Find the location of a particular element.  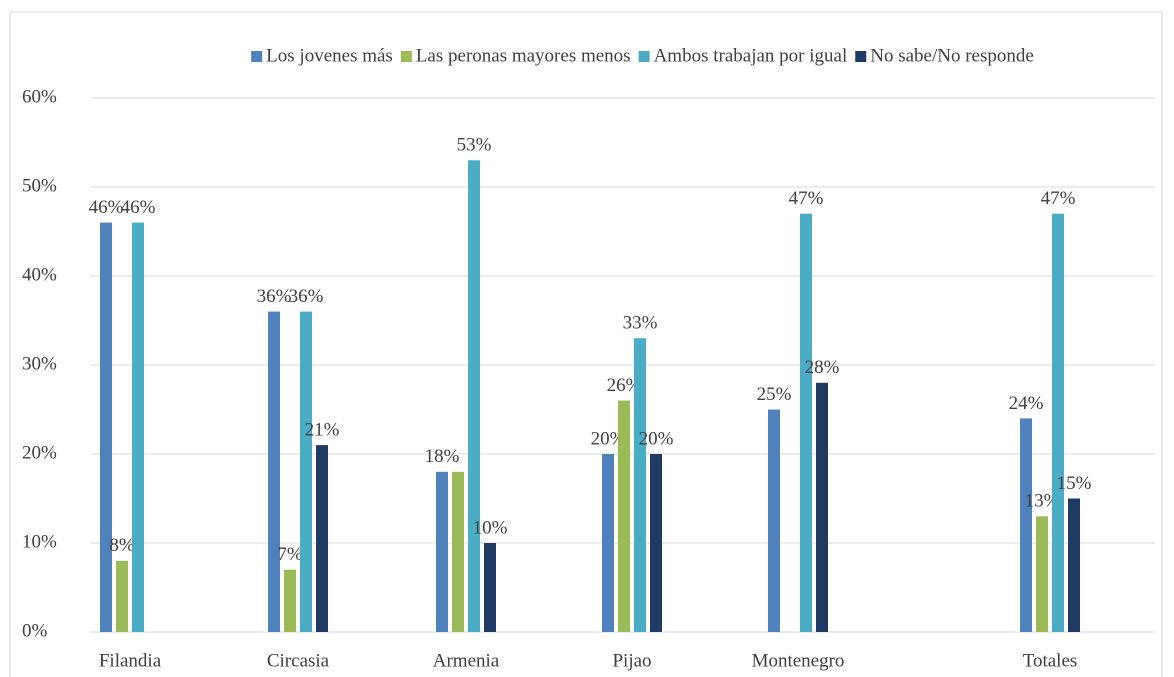

legend-label: Las peronas mayores menos is located at coordinates (523, 55).